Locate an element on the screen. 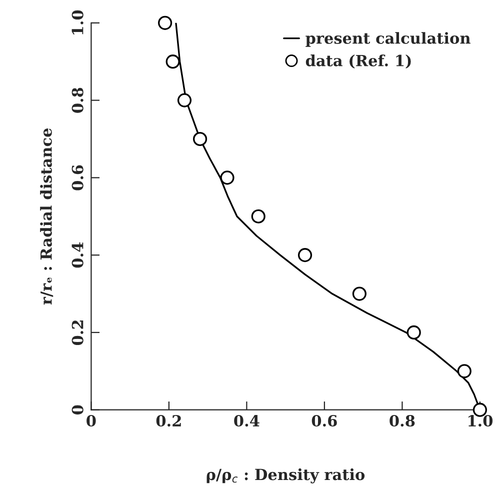 The image size is (501, 498). x-tick-label: 0.4 is located at coordinates (247, 420).